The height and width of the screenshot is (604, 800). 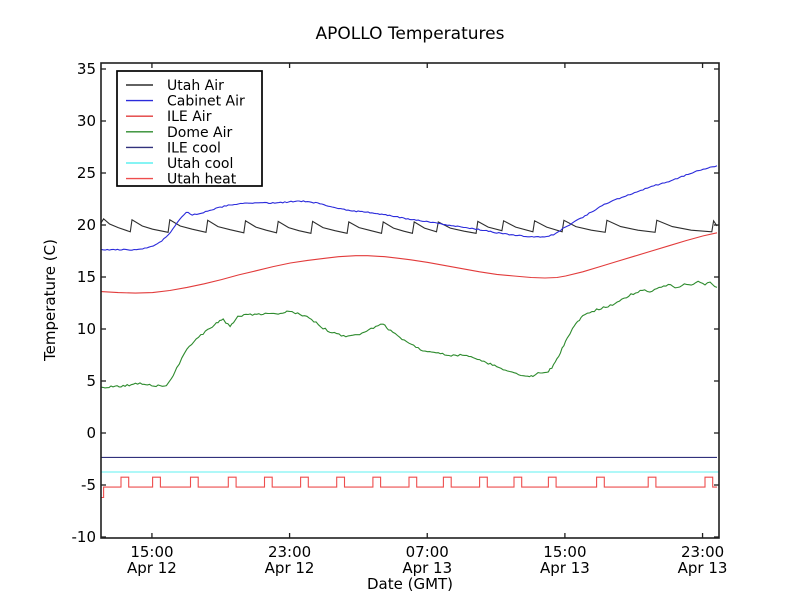 What do you see at coordinates (427, 552) in the screenshot?
I see `x-tick-label-time: 07:00` at bounding box center [427, 552].